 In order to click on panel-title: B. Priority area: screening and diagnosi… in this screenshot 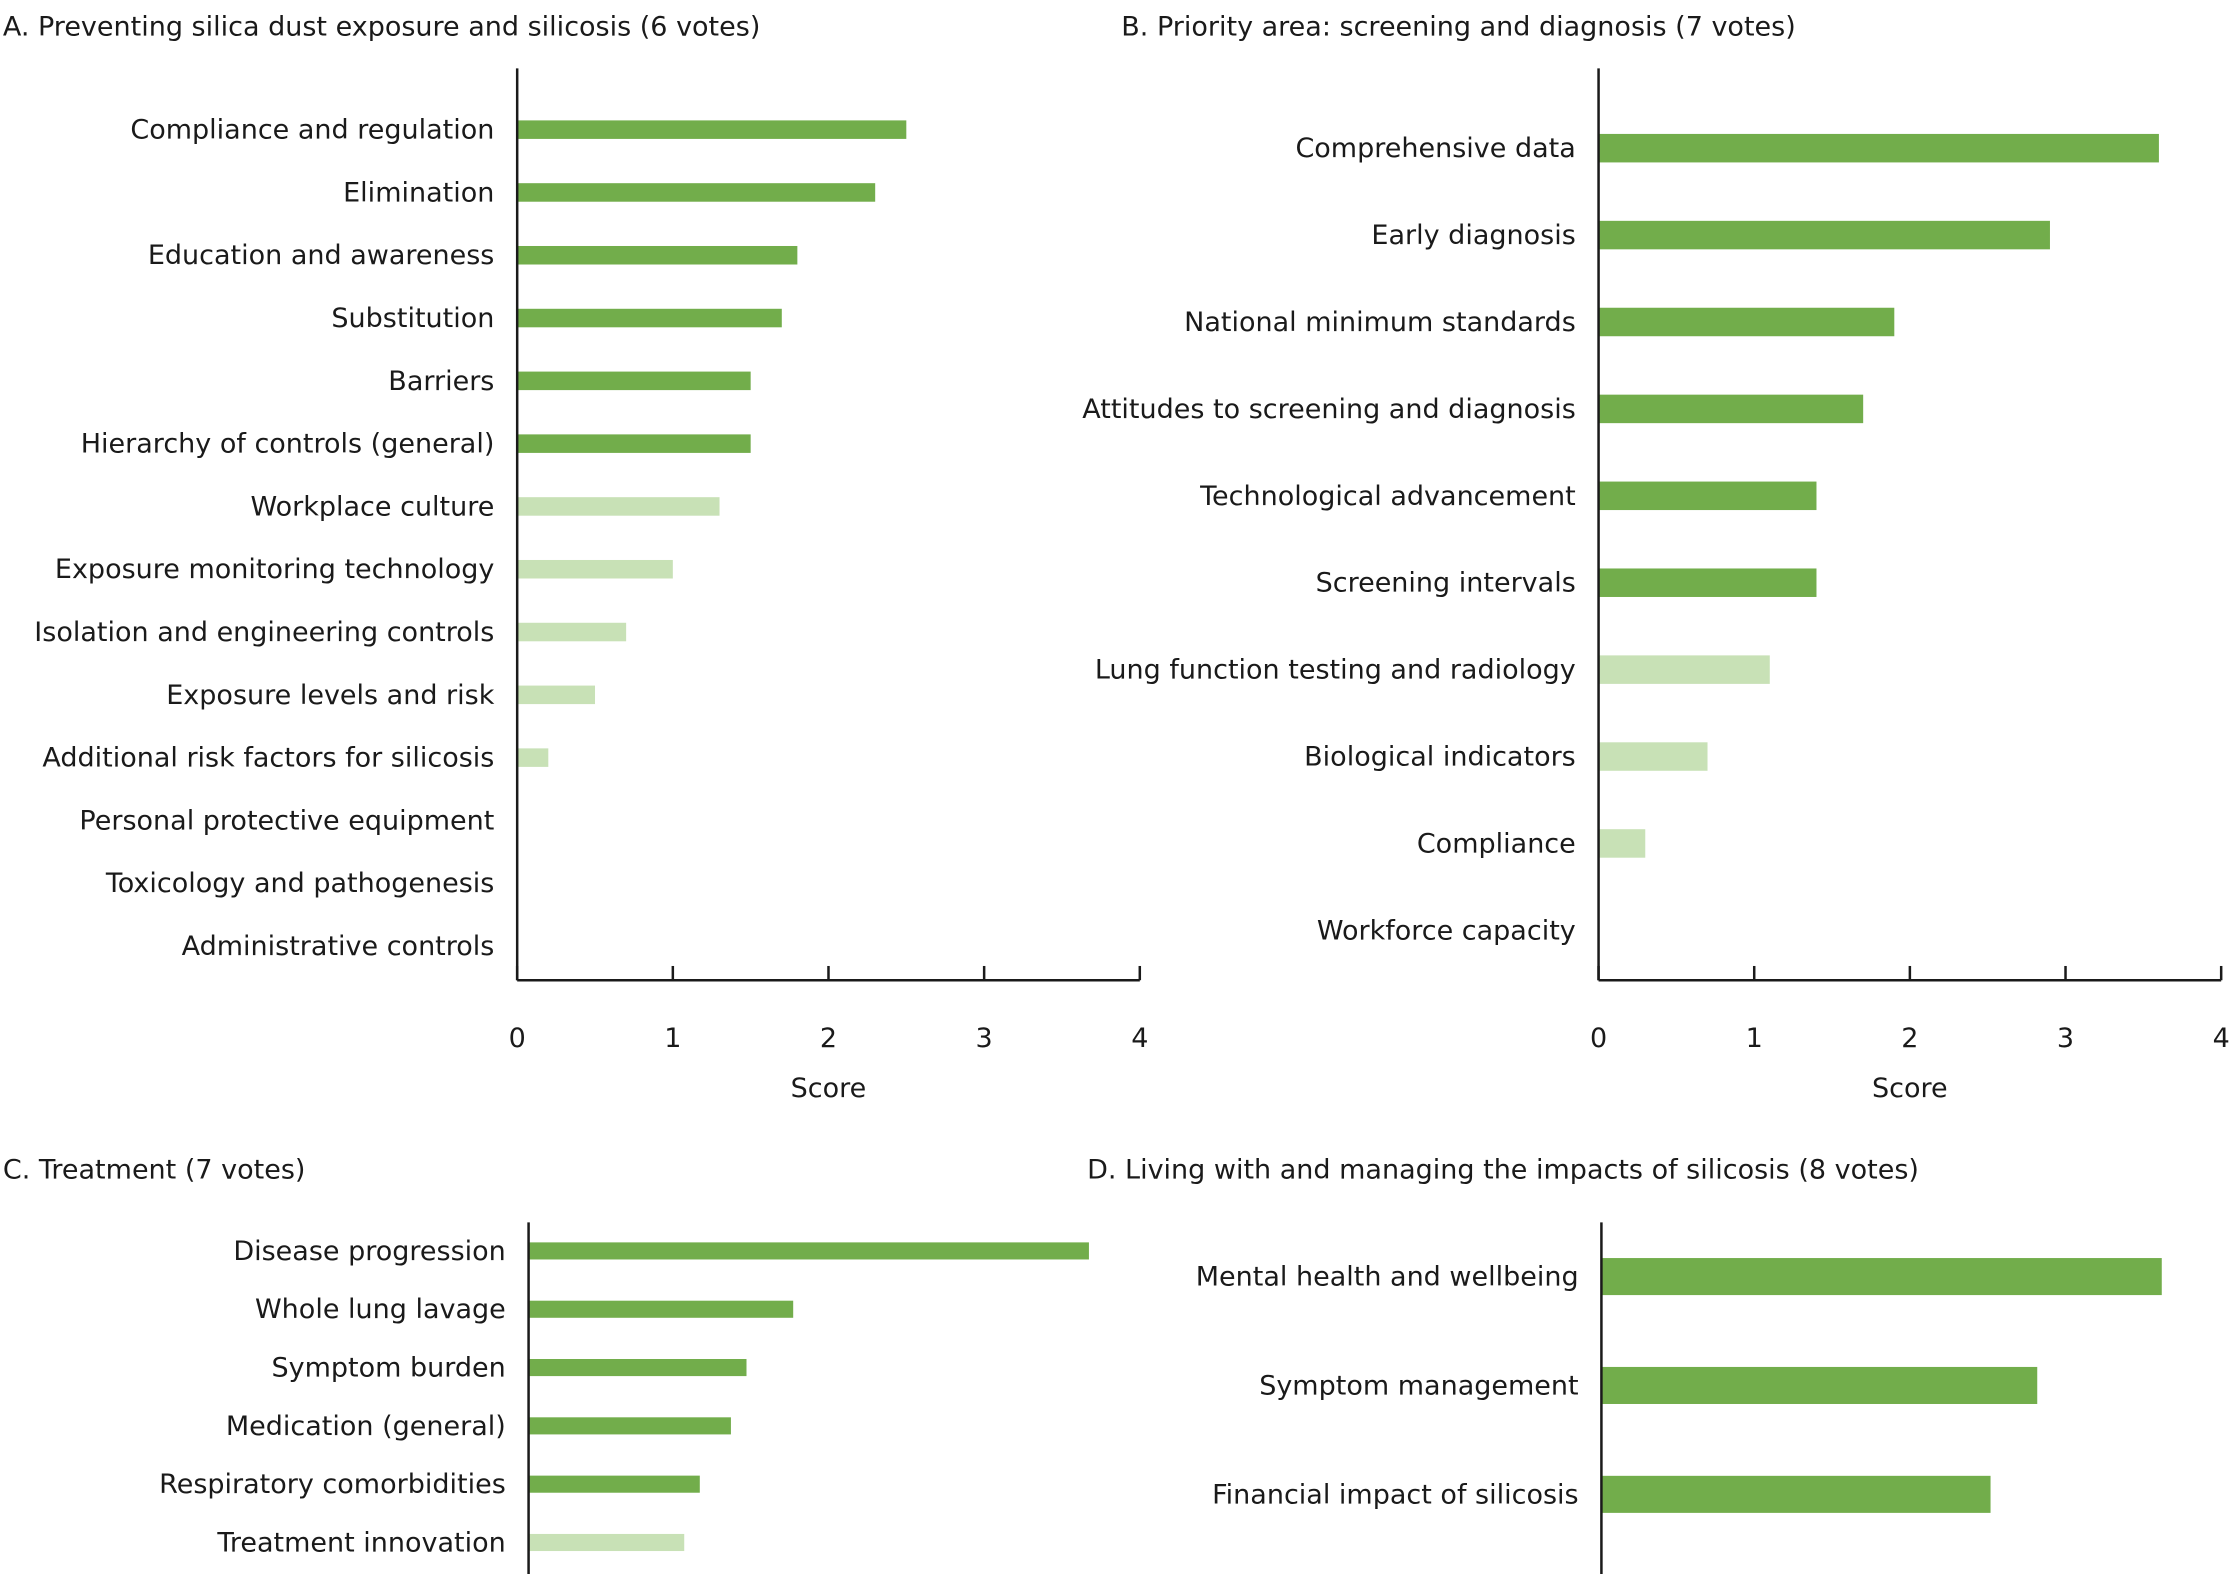, I will do `click(1458, 27)`.